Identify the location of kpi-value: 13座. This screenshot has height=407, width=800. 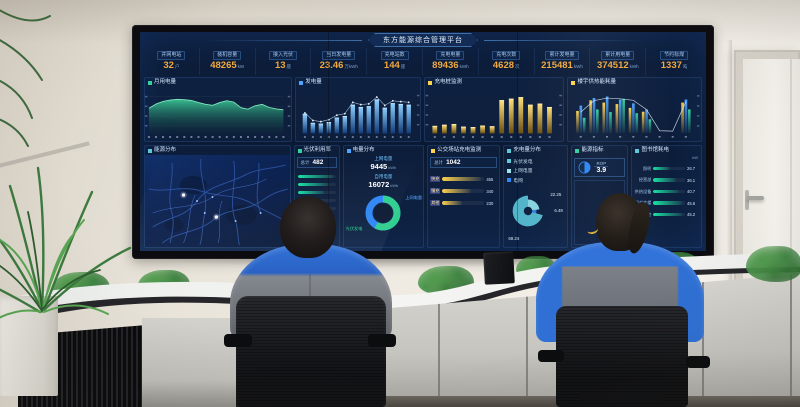
(283, 65).